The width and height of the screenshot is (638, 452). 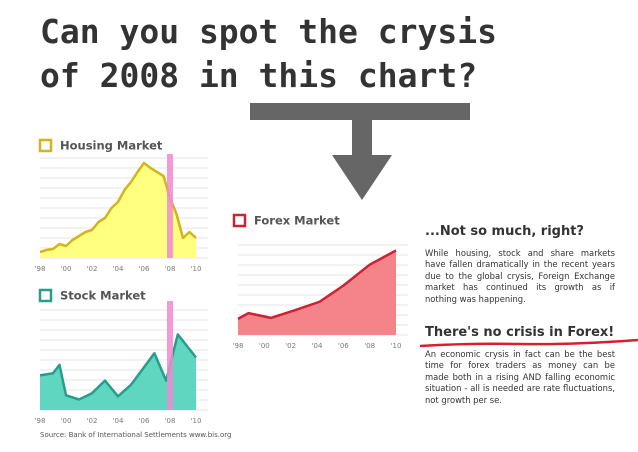 What do you see at coordinates (111, 146) in the screenshot?
I see `chart-title: Housing Market` at bounding box center [111, 146].